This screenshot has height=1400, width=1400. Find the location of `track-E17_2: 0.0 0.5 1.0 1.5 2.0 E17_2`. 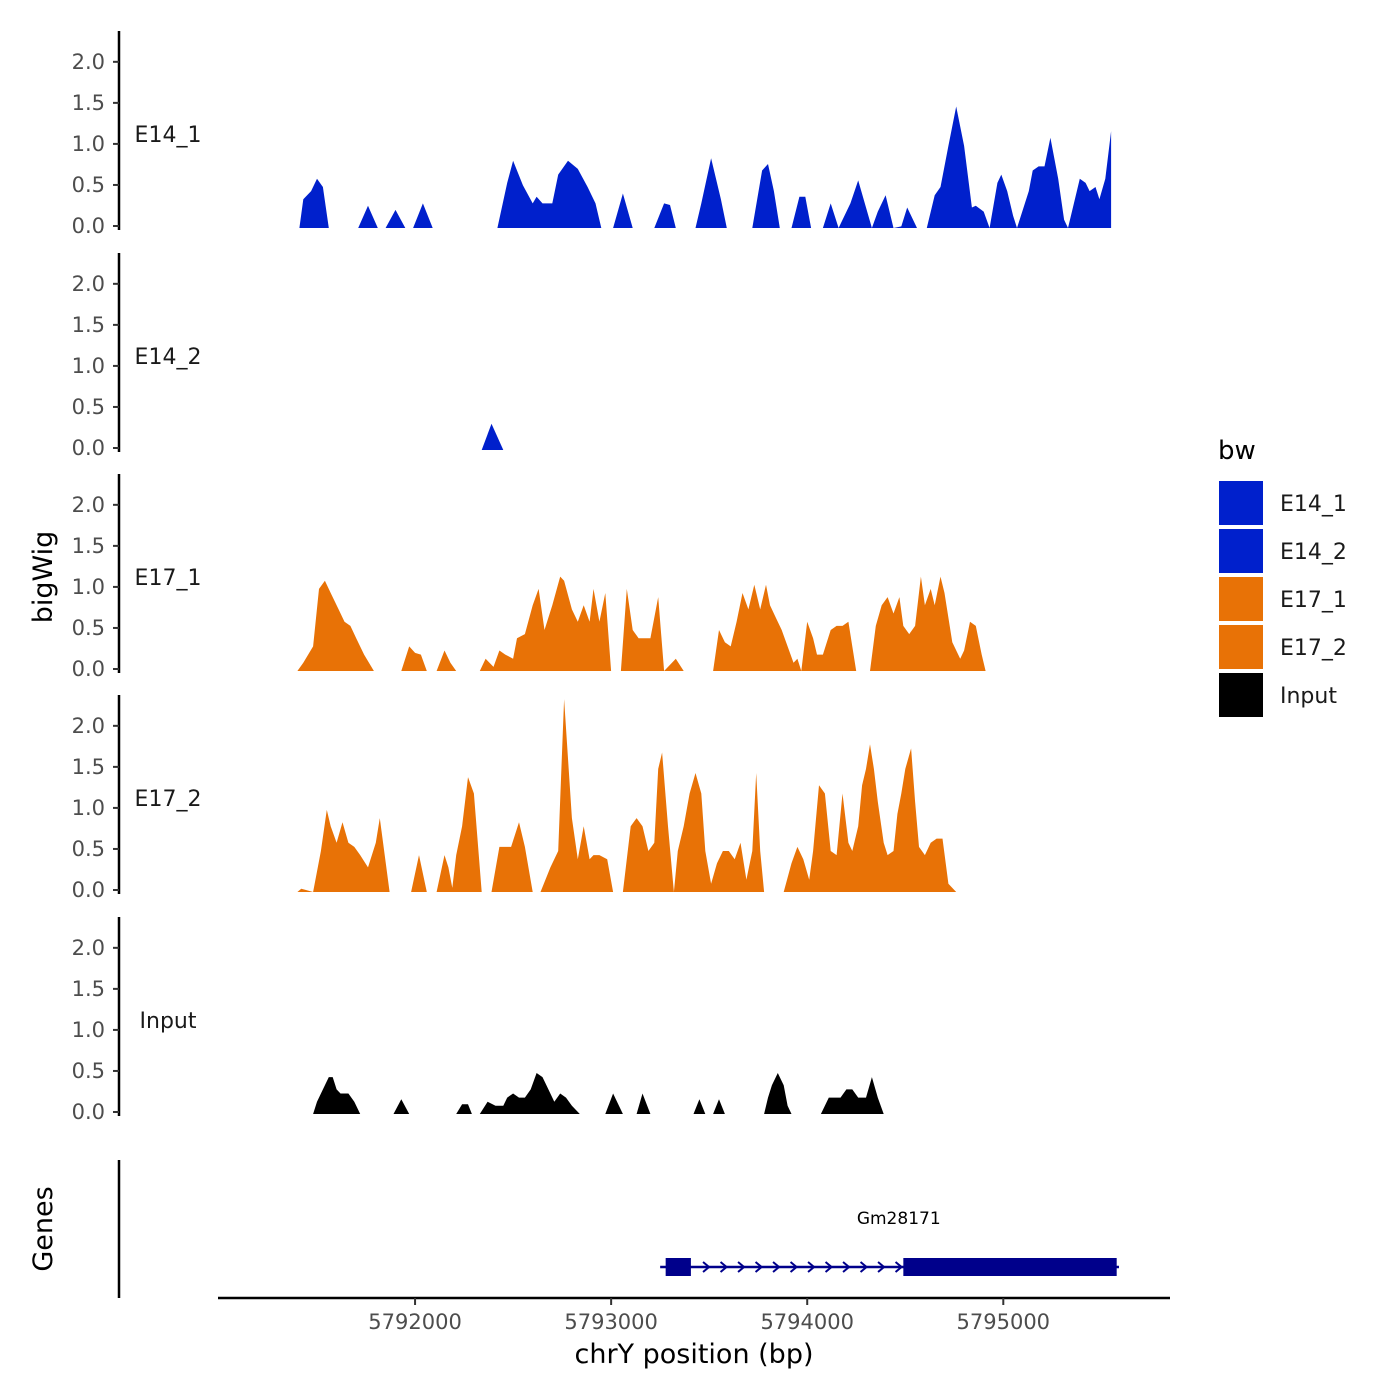

track-E17_2: 0.0 0.5 1.0 1.5 2.0 E17_2 is located at coordinates (514, 798).